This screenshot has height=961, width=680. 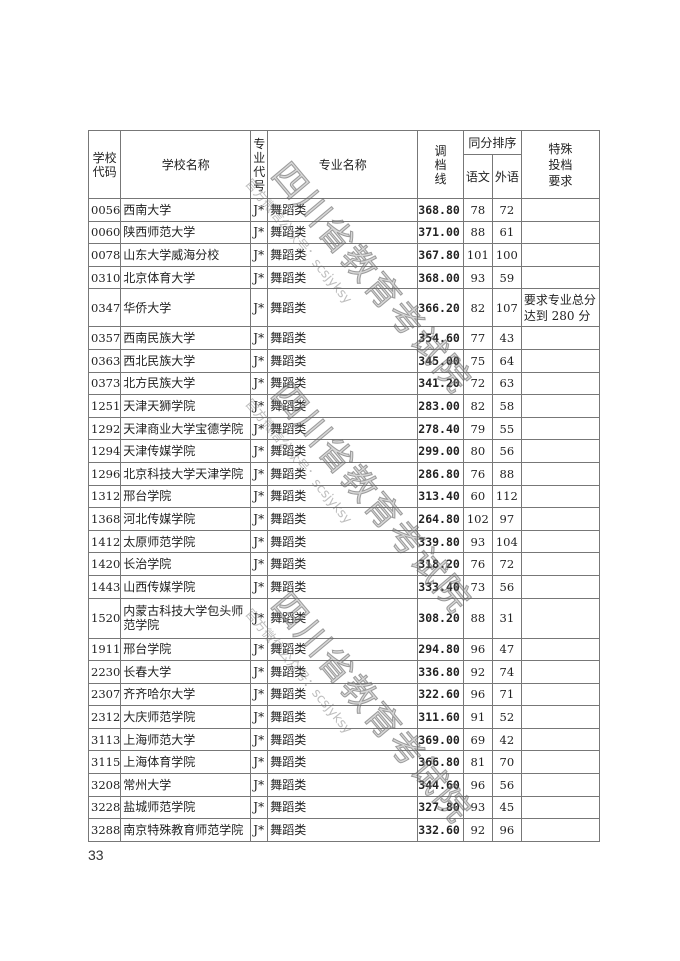 What do you see at coordinates (186, 406) in the screenshot?
I see `school-name: 天津天狮学院` at bounding box center [186, 406].